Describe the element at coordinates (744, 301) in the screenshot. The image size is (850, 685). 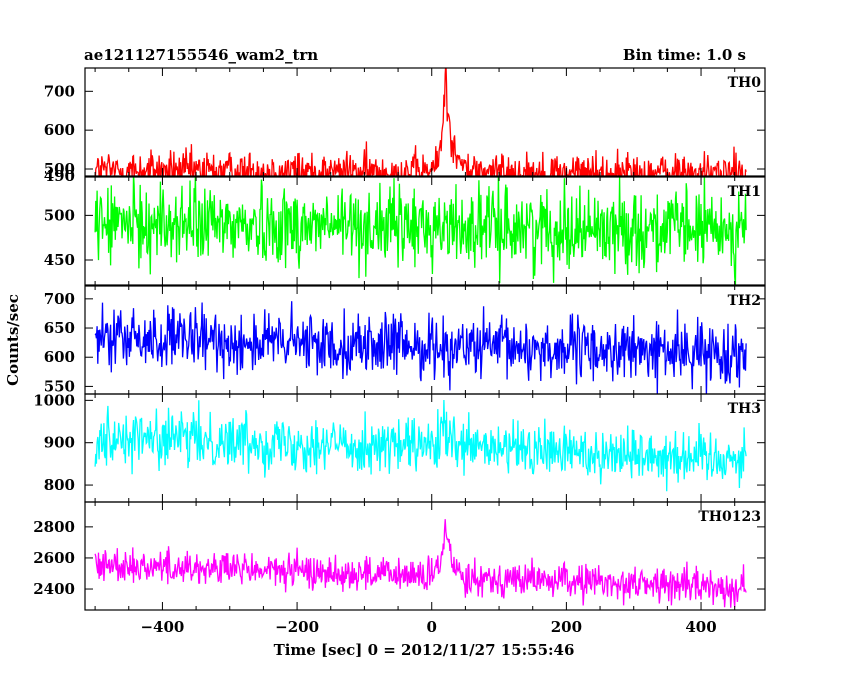
I see `series-label-th2: TH2` at that location.